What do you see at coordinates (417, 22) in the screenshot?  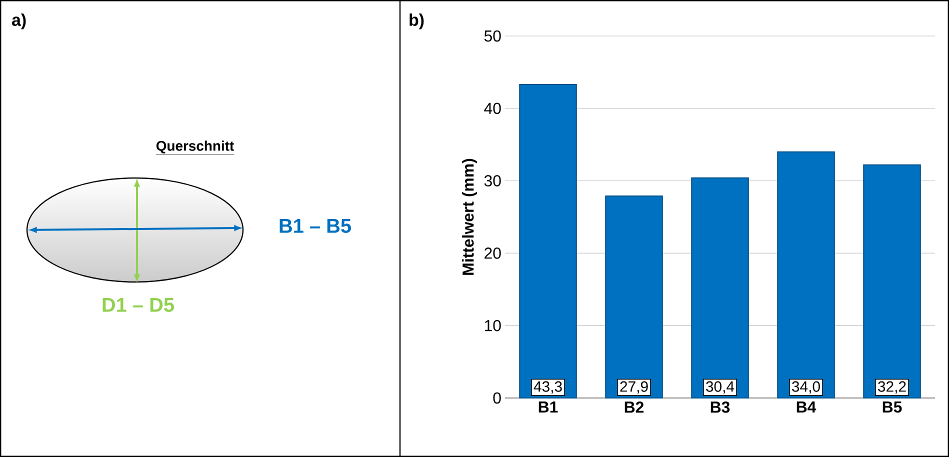 I see `chart-title: b)` at bounding box center [417, 22].